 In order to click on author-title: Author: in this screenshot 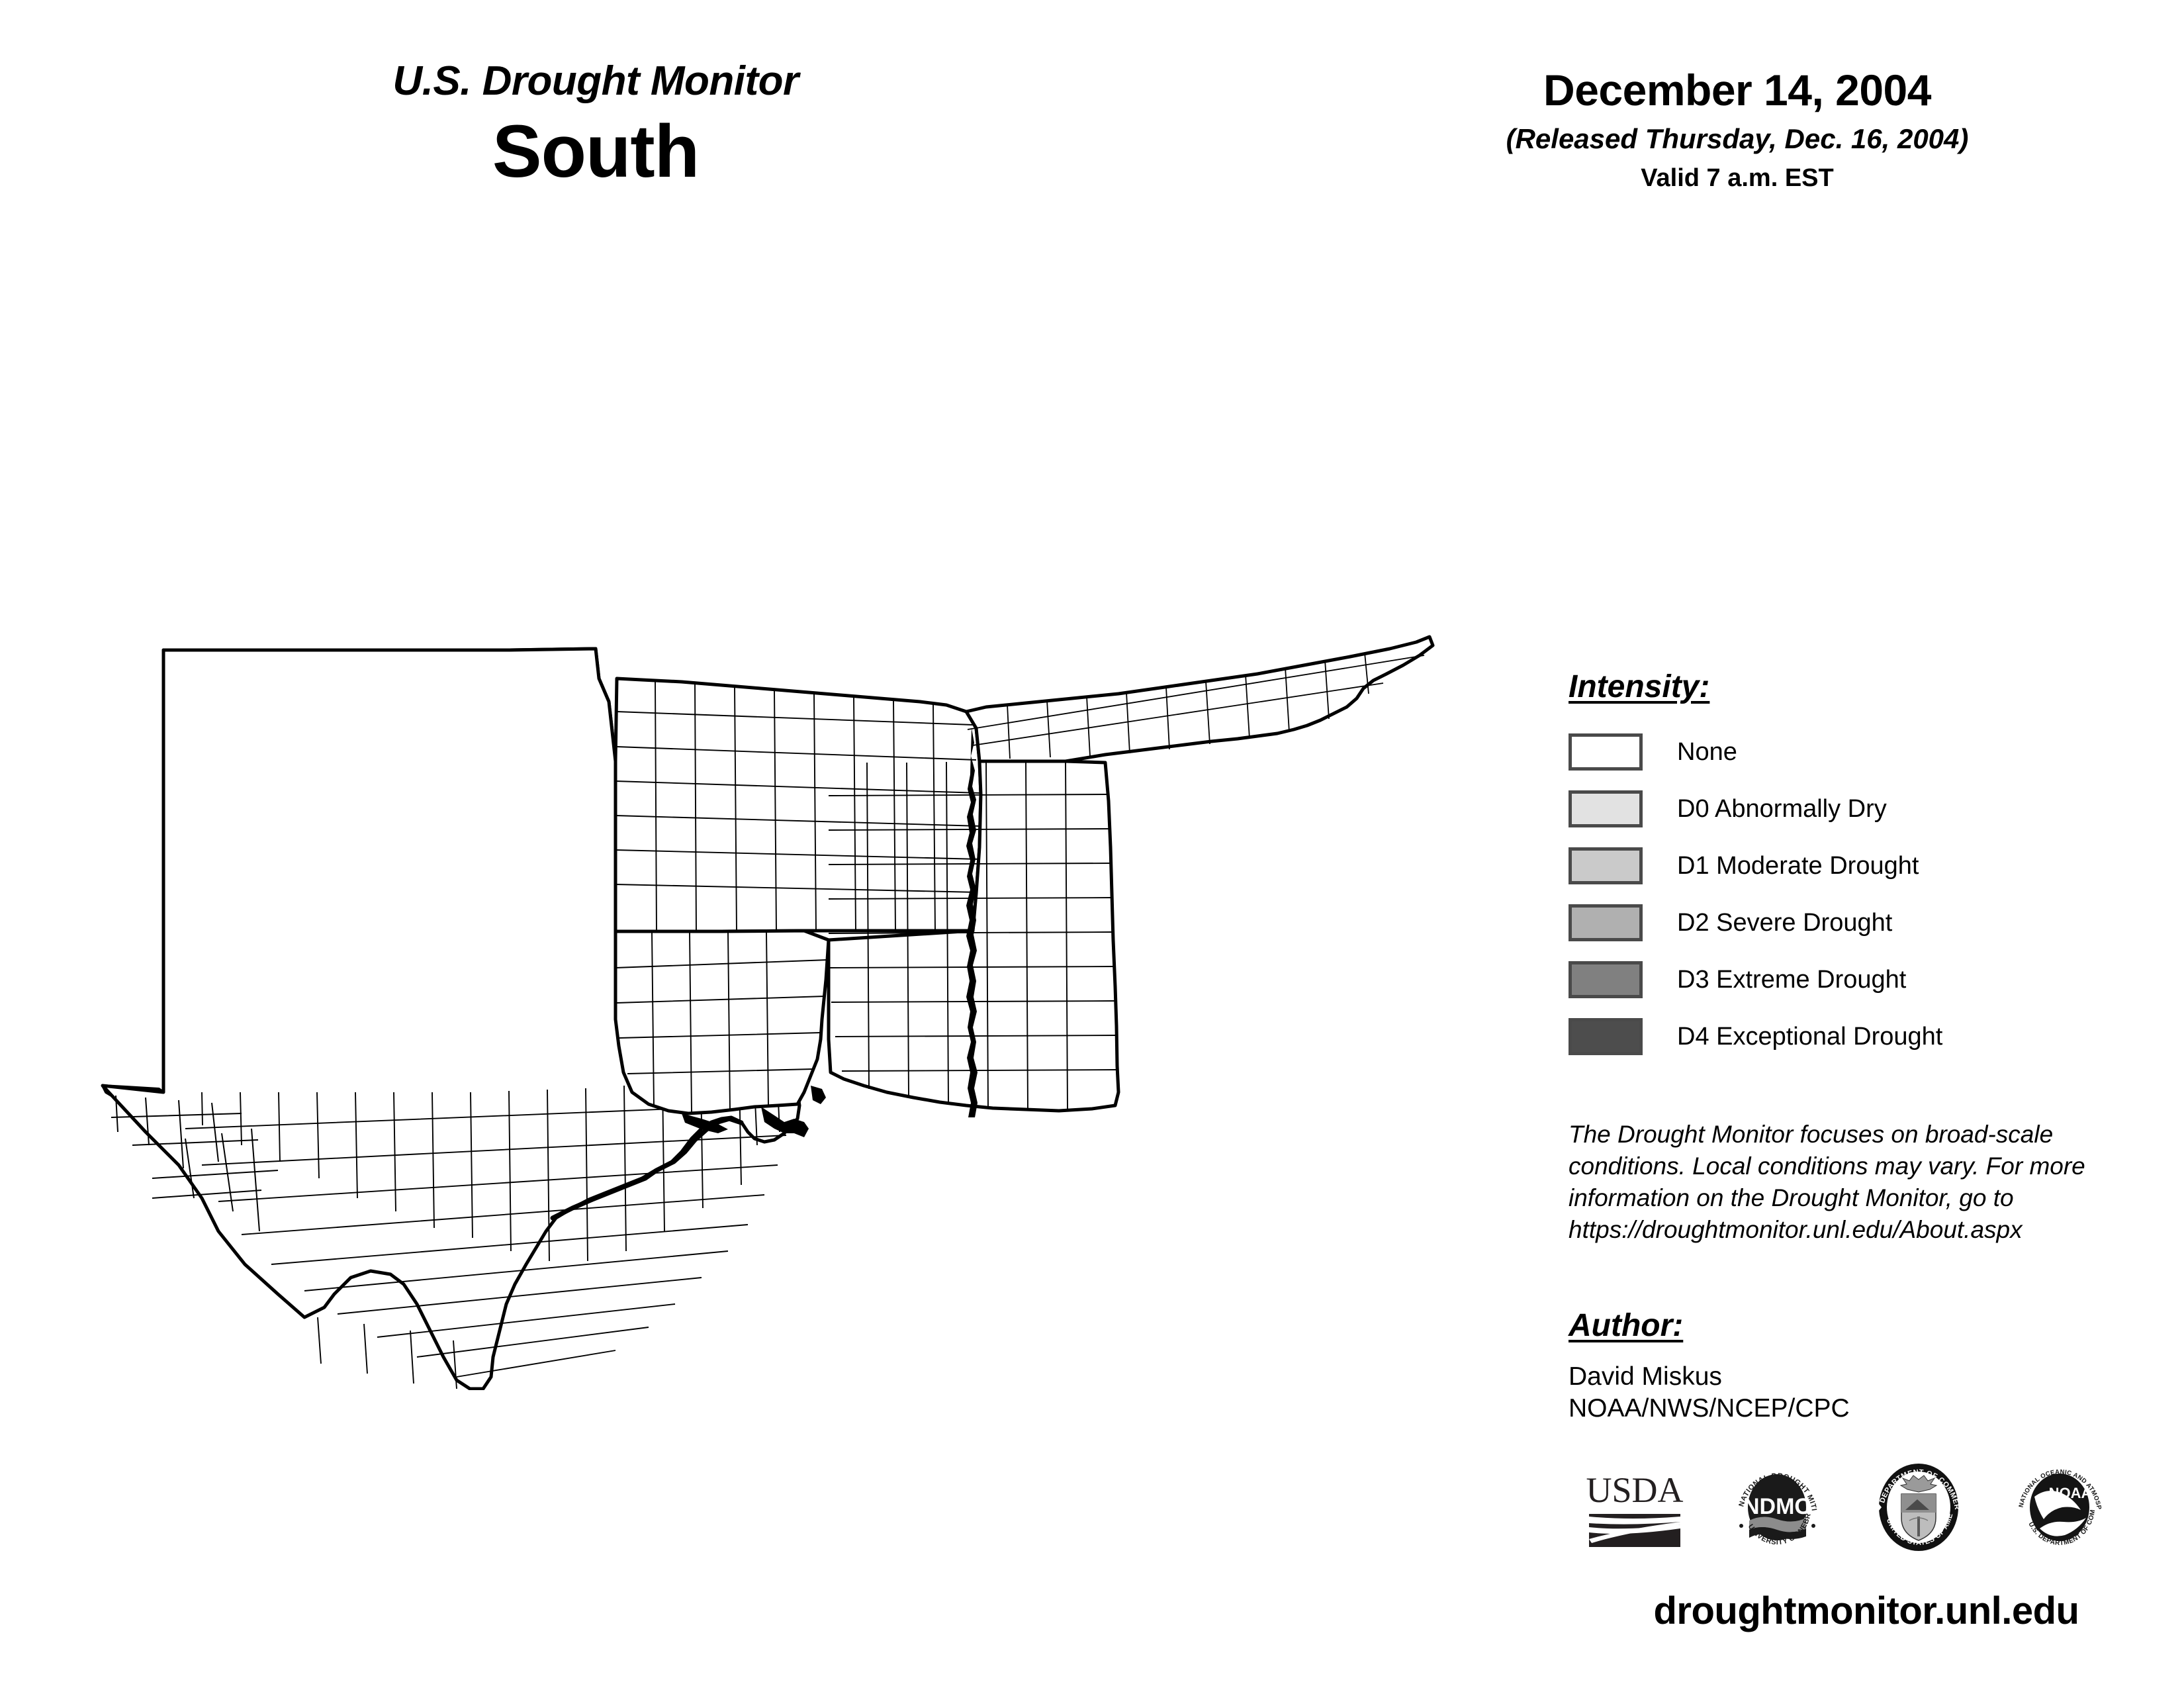, I will do `click(1627, 1325)`.